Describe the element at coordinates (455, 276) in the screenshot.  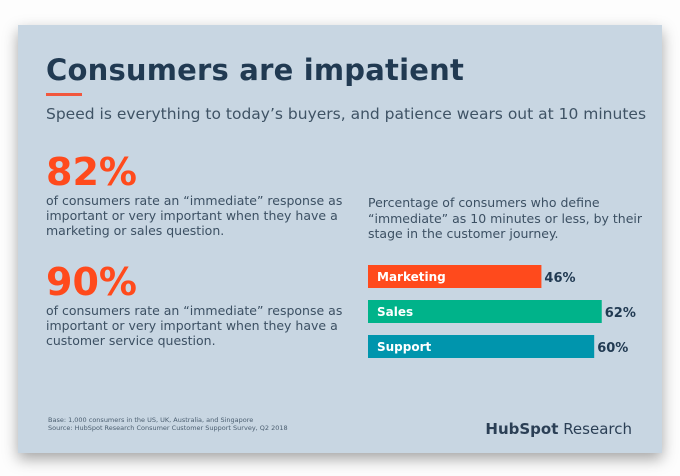
I see `bar-marketing` at that location.